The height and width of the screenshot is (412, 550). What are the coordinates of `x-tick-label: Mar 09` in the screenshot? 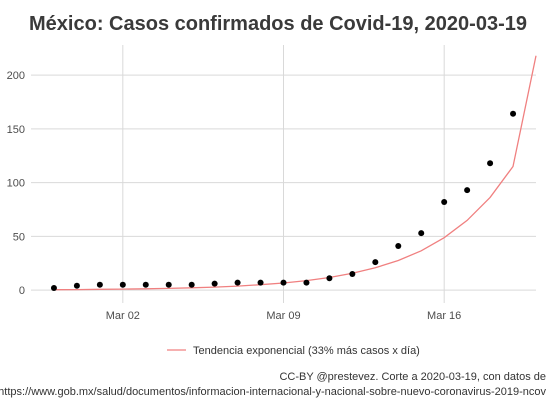 It's located at (283, 316).